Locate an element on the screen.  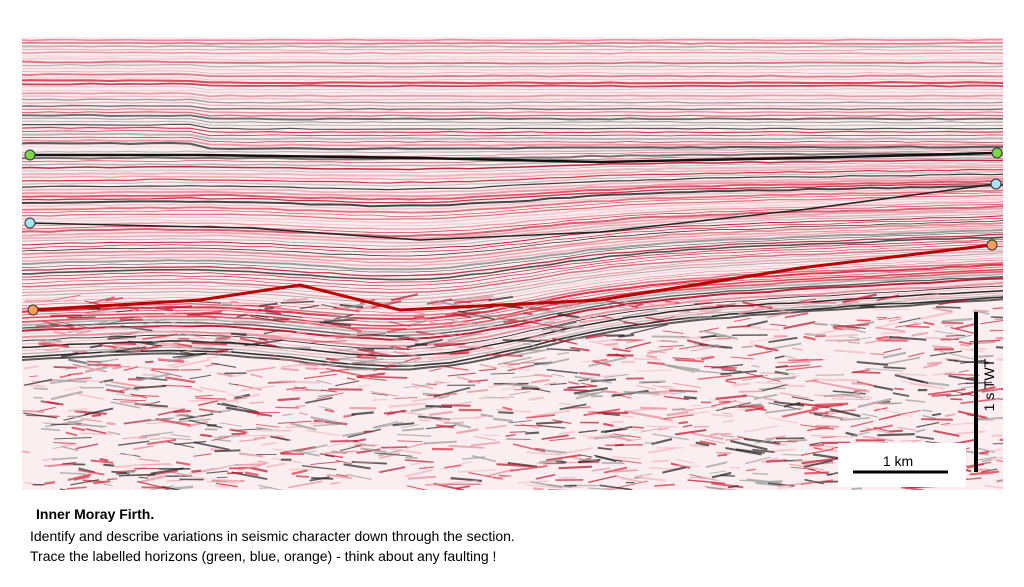
green-marker is located at coordinates (30, 155).